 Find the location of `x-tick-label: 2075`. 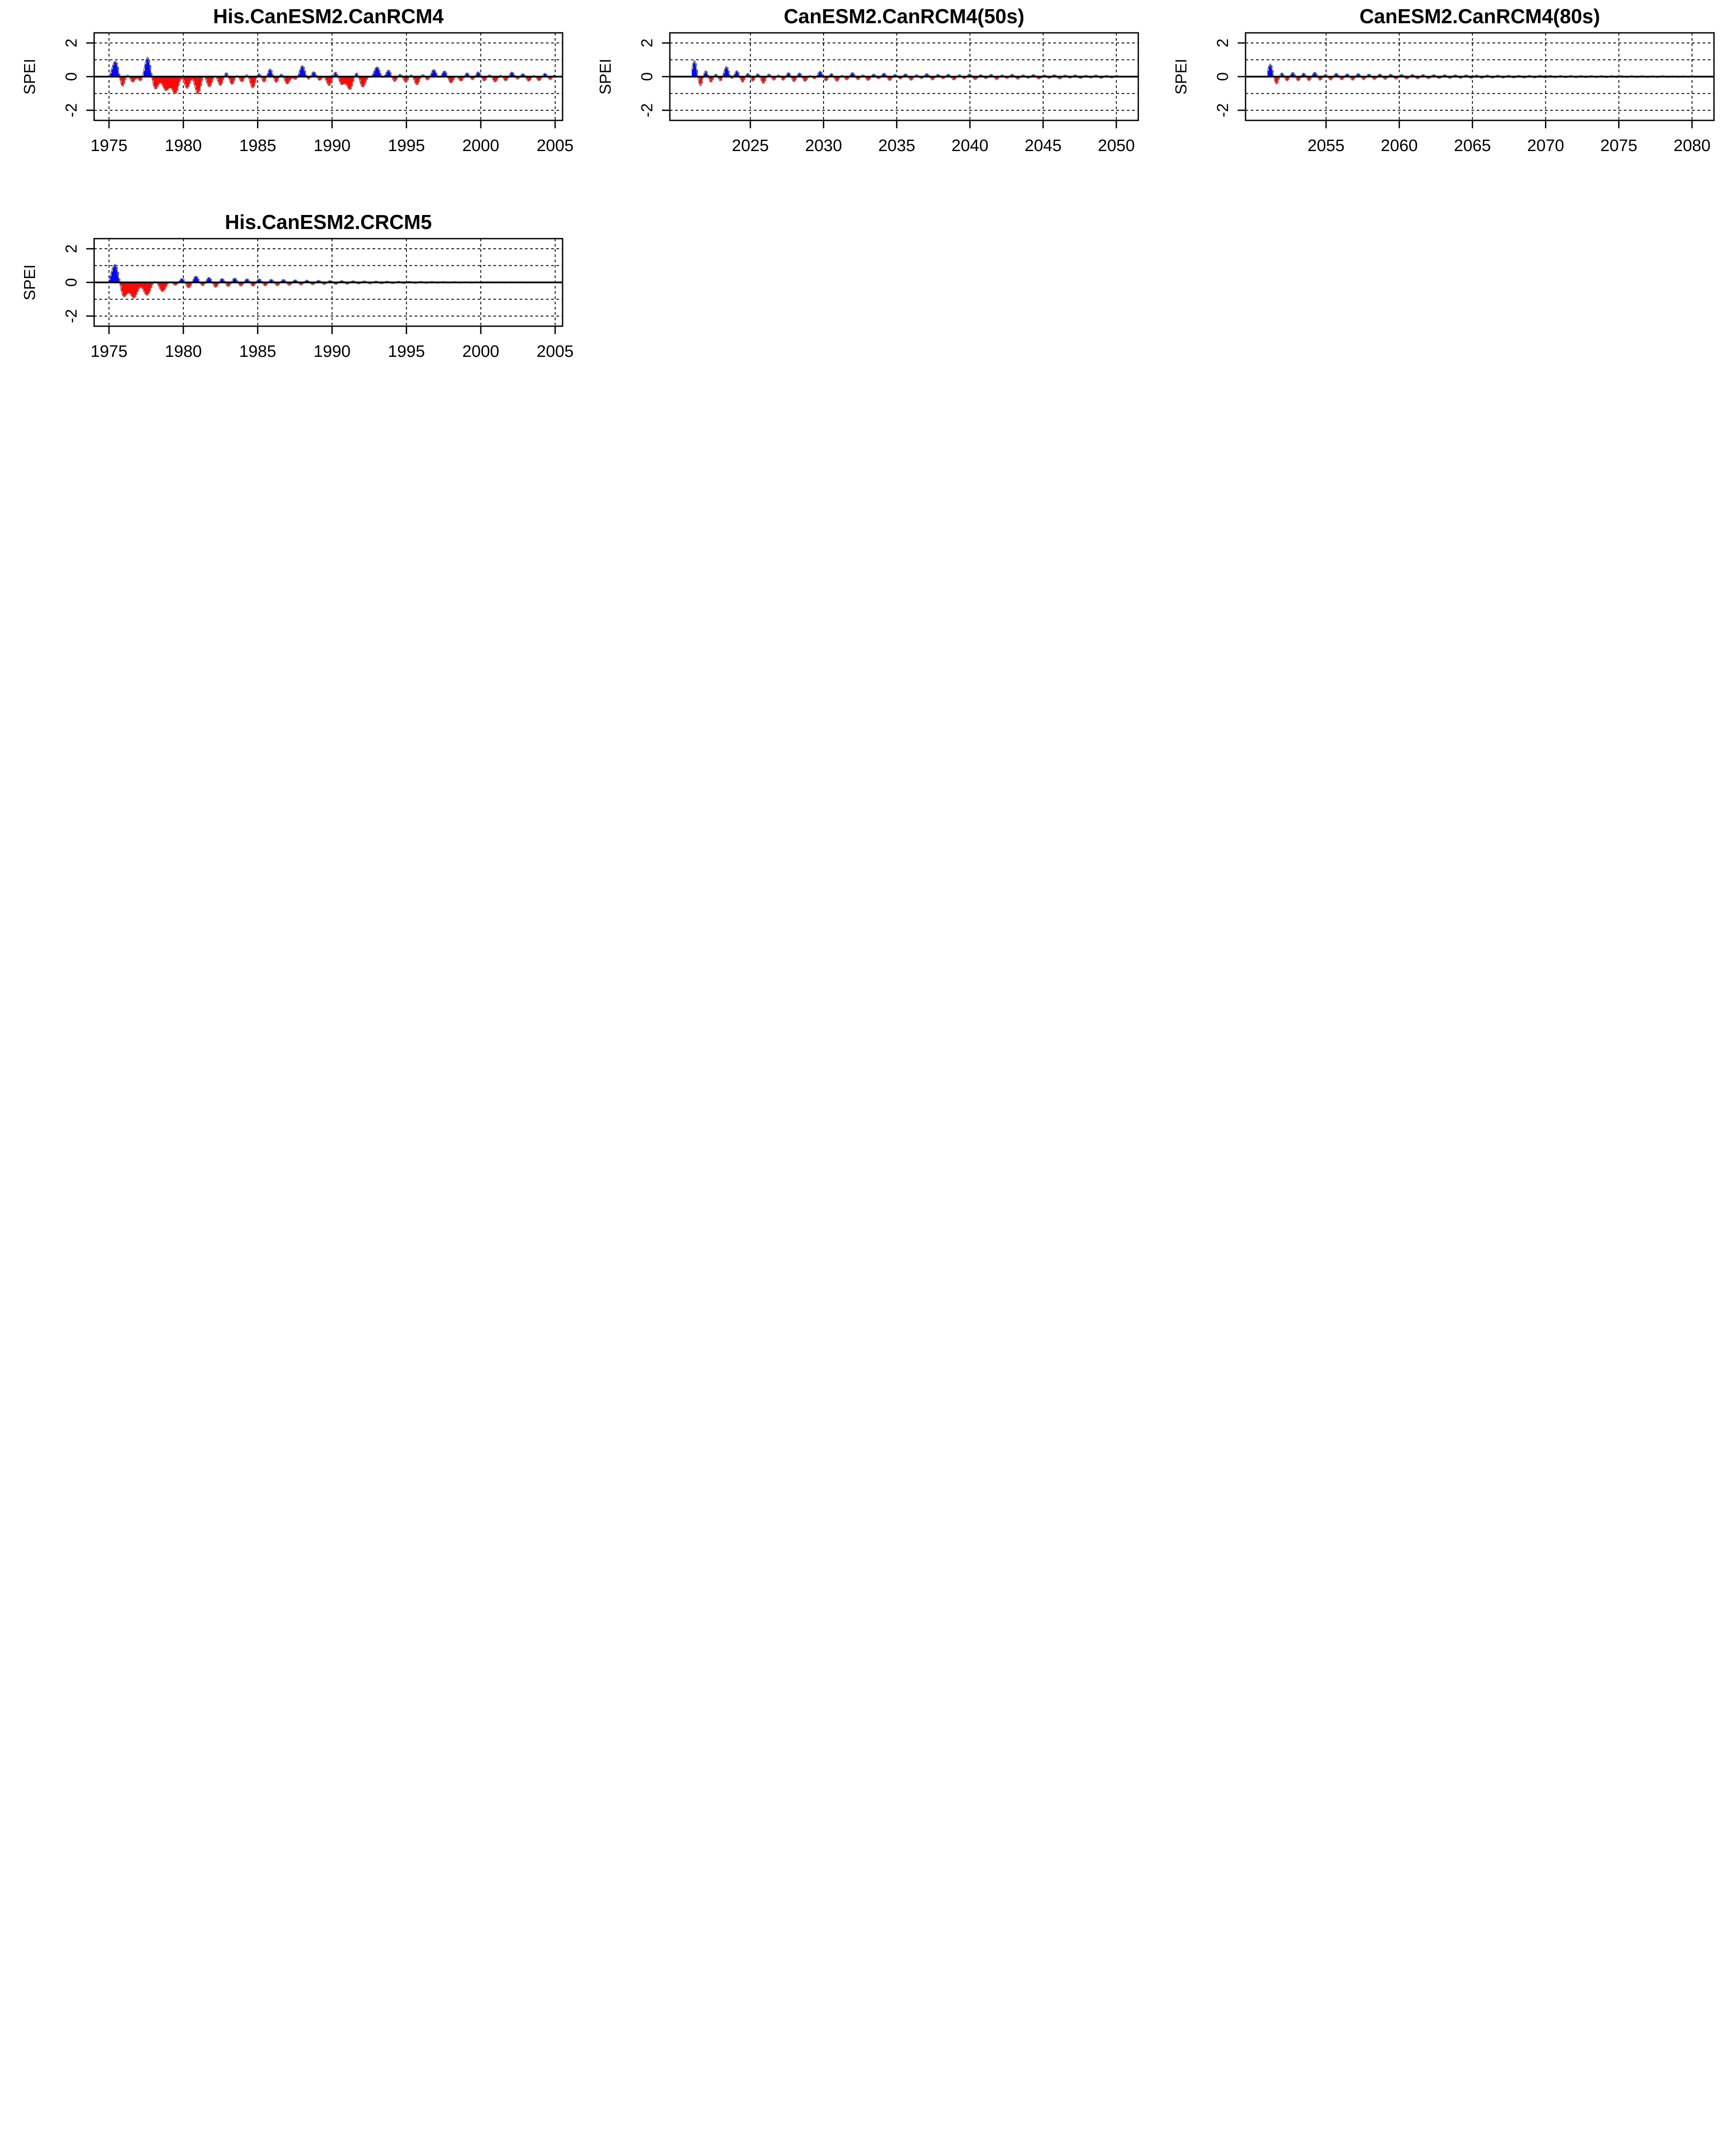

x-tick-label: 2075 is located at coordinates (1618, 146).